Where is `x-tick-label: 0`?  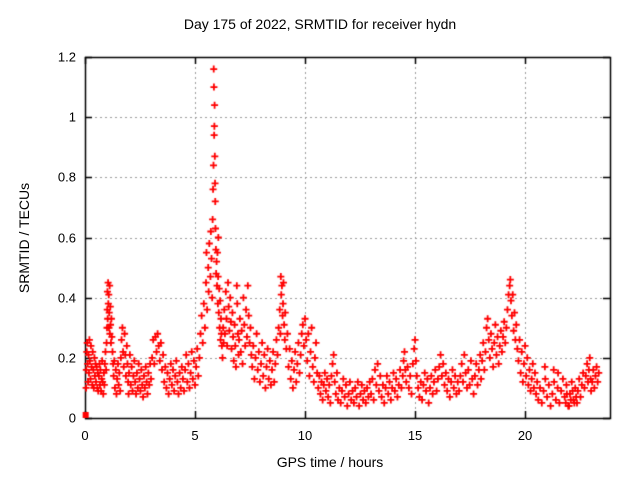 x-tick-label: 0 is located at coordinates (85, 435).